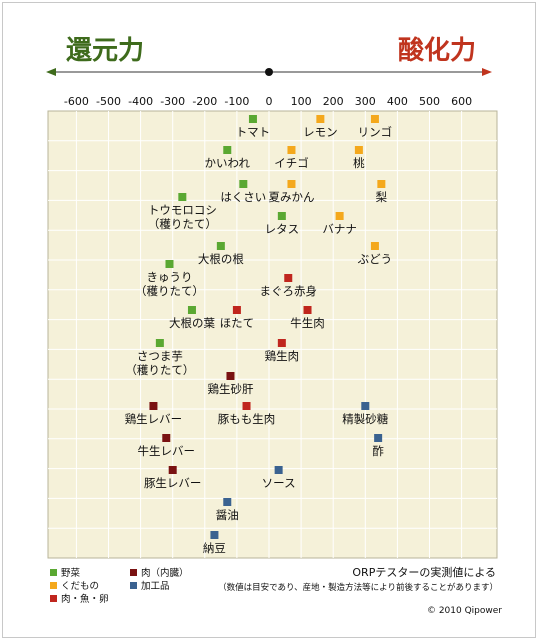  What do you see at coordinates (173, 483) in the screenshot?
I see `data-point-label: 豚生レバー` at bounding box center [173, 483].